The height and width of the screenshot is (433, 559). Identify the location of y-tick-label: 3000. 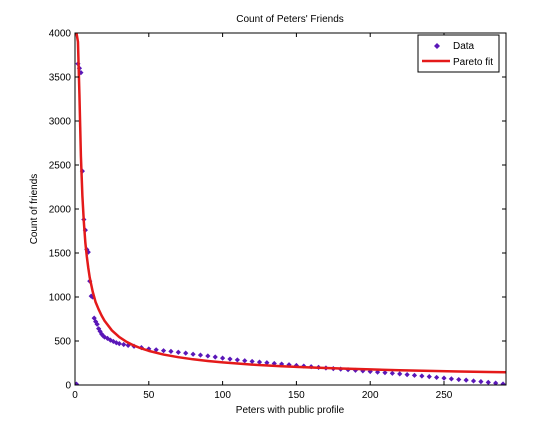
(60, 122).